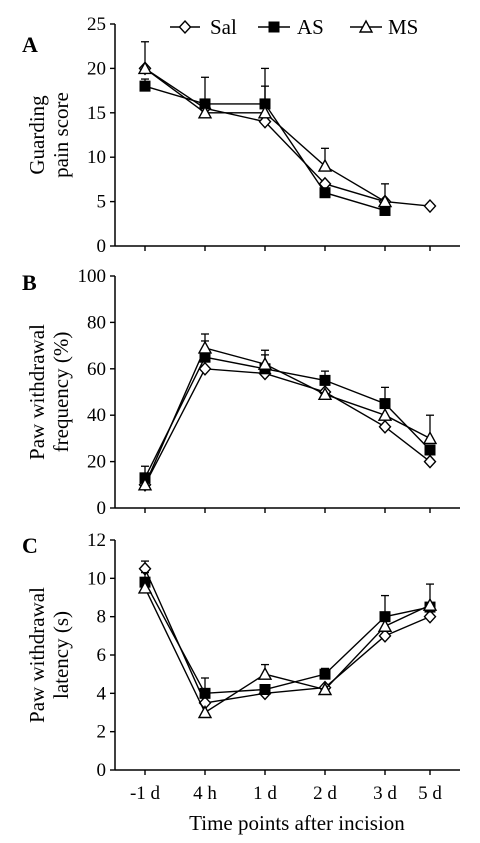 The width and height of the screenshot is (480, 843). Describe the element at coordinates (384, 27) in the screenshot. I see `legend-item-ms: MS` at that location.